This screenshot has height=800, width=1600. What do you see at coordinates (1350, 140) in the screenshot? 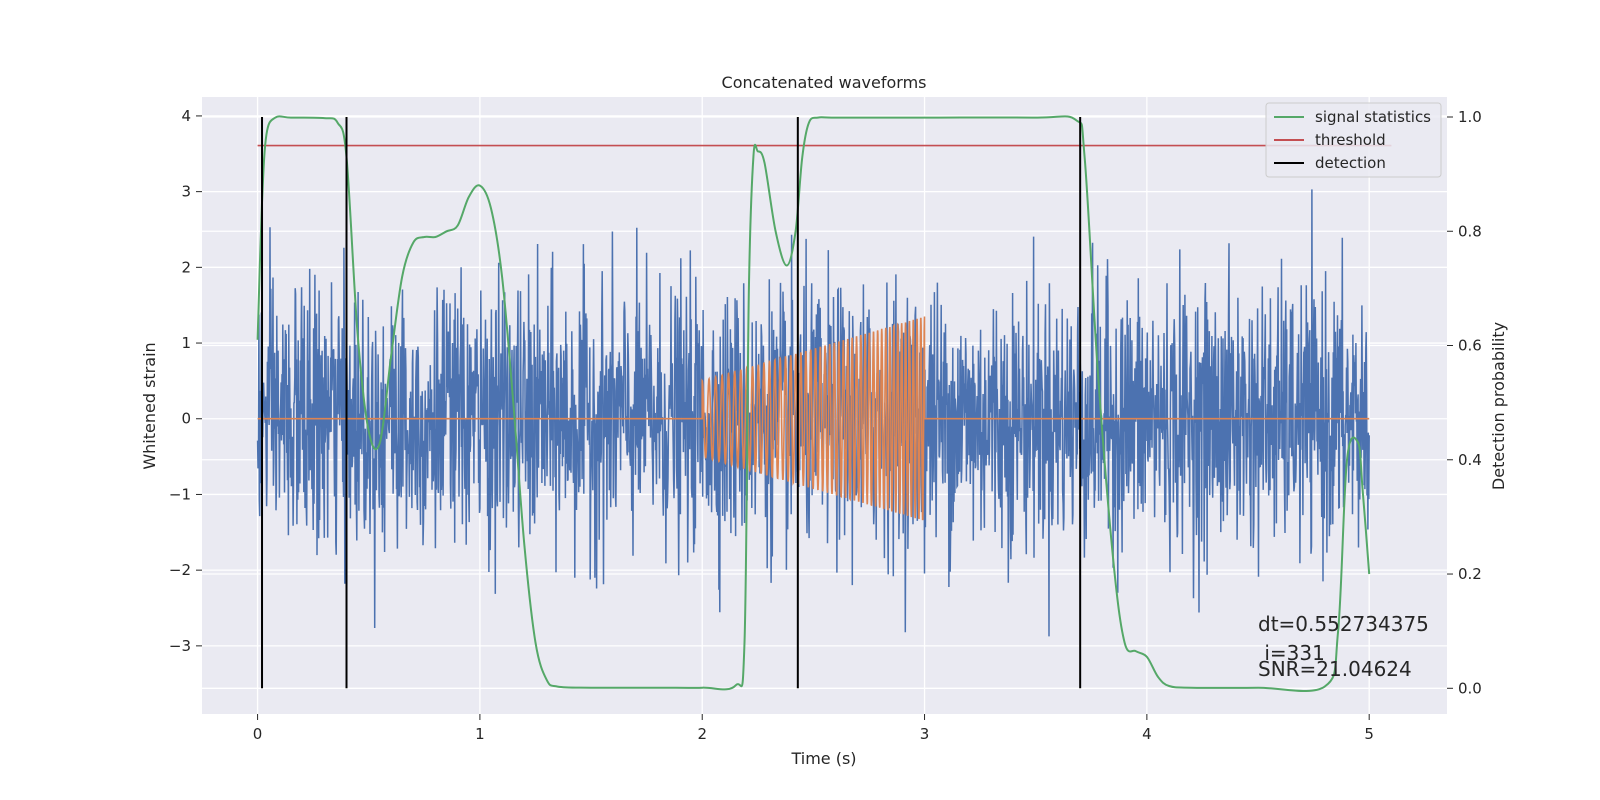
I see `legend-label-threshold: threshold` at bounding box center [1350, 140].